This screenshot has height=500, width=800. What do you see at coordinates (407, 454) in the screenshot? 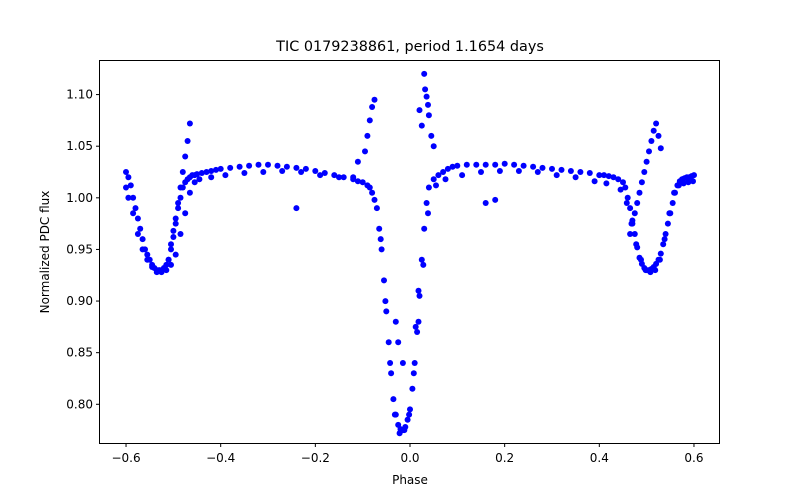
I see `x-axis-ticks: −0.6 −0.4 −0.2 0.0 0.2 0.4 0.6` at bounding box center [407, 454].